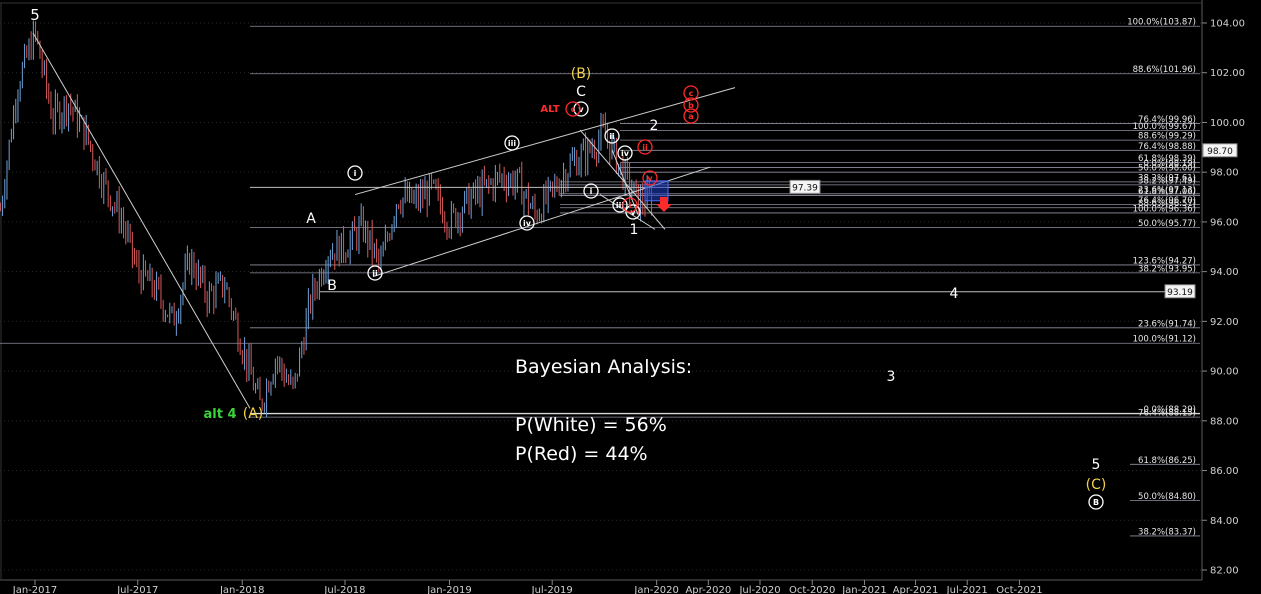 The height and width of the screenshot is (594, 1261). What do you see at coordinates (1167, 120) in the screenshot?
I see `fib-level-label: 76.4%(99.96)` at bounding box center [1167, 120].